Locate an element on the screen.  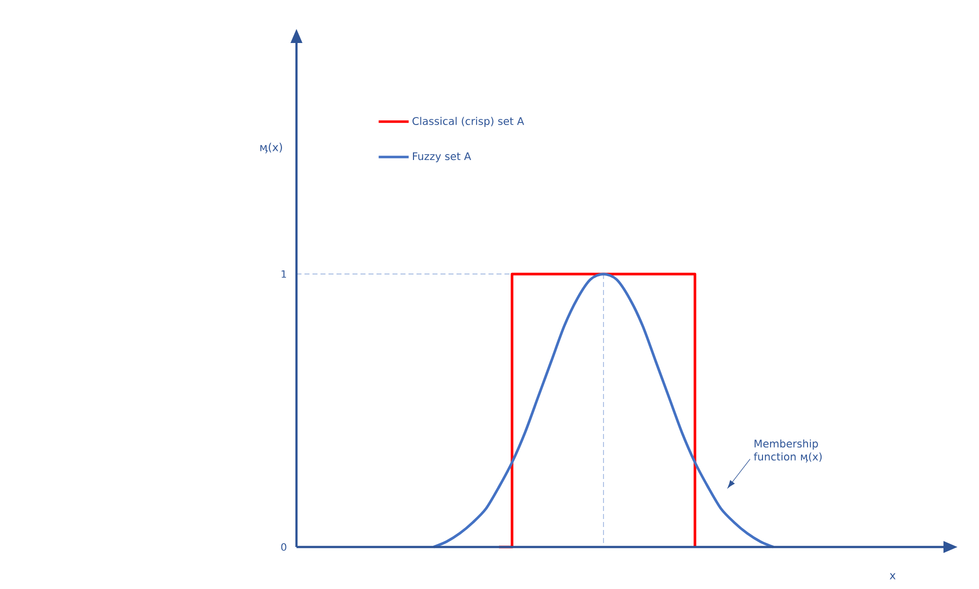
annotation: Membership function ӎ(x) is located at coordinates (788, 451).